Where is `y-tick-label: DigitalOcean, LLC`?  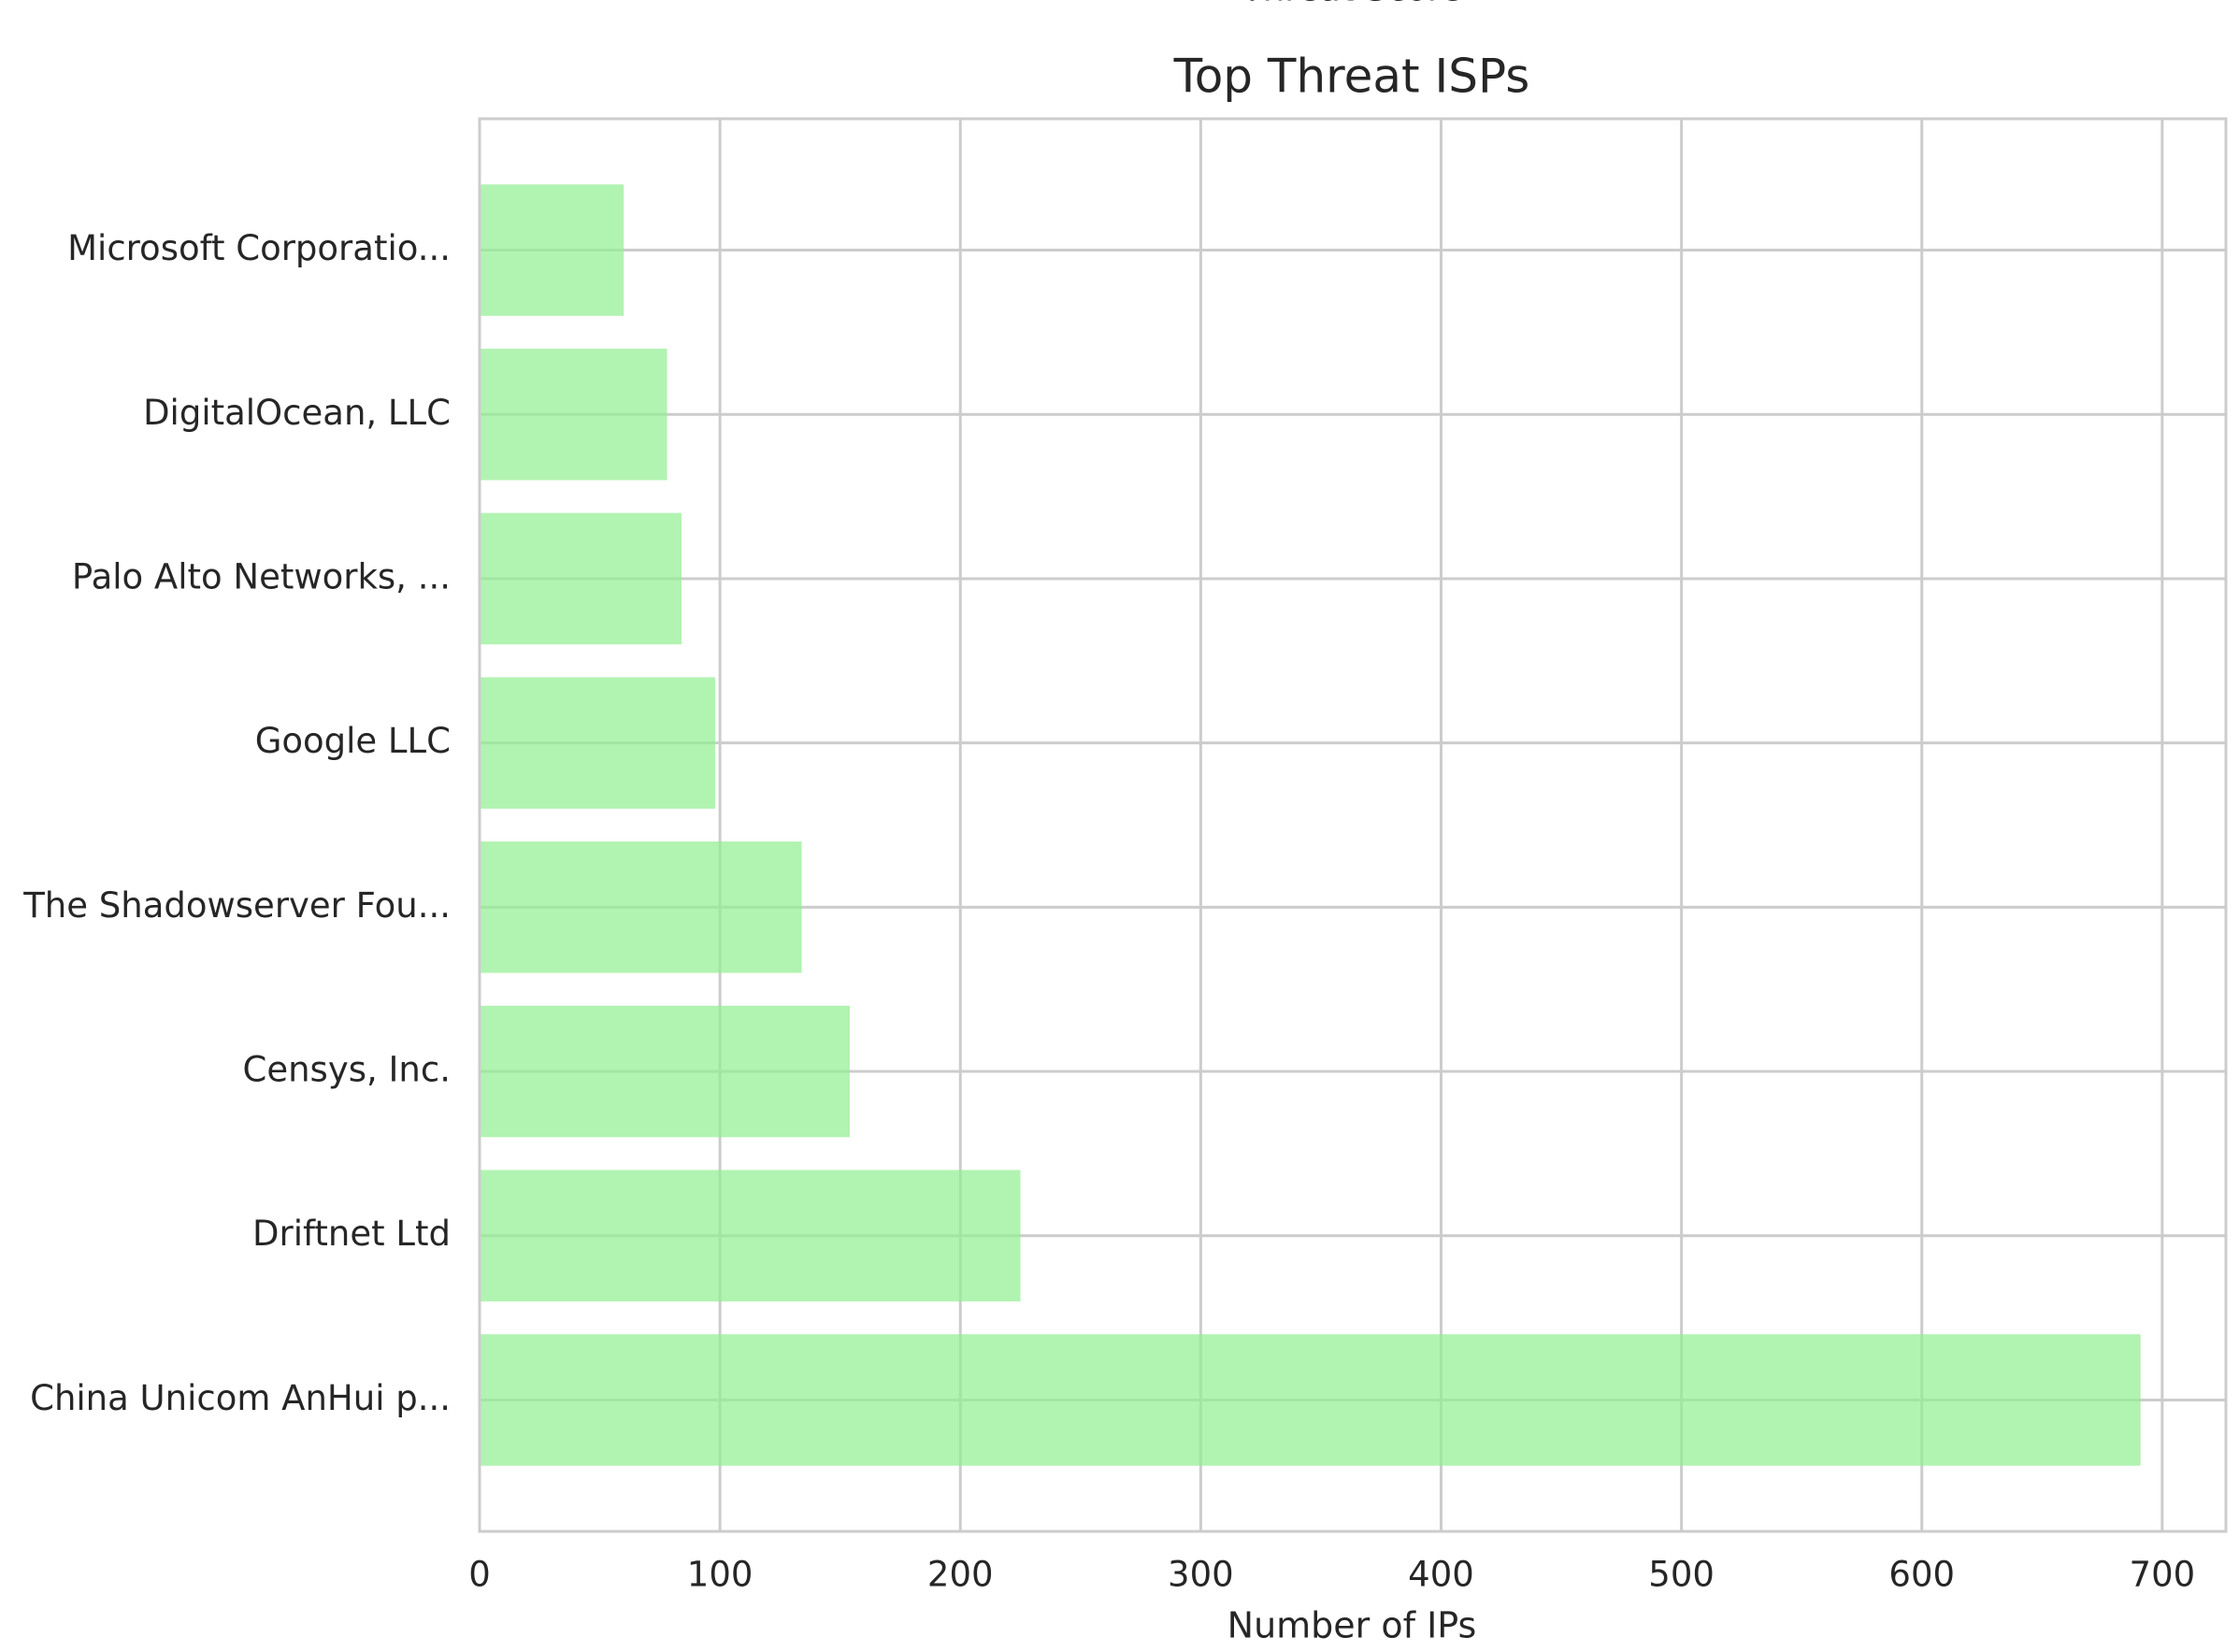
y-tick-label: DigitalOcean, LLC is located at coordinates (297, 413).